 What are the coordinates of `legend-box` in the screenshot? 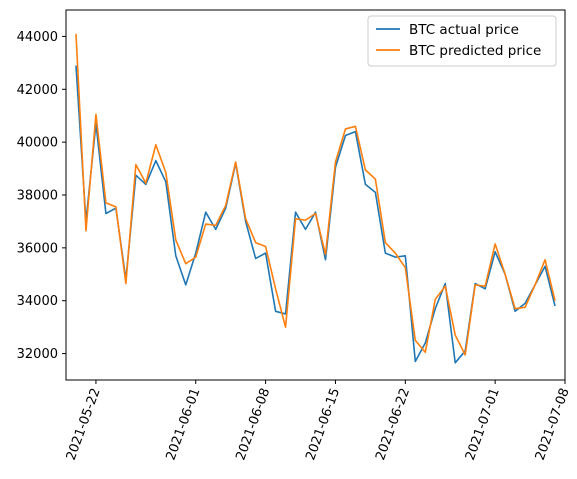 It's located at (462, 41).